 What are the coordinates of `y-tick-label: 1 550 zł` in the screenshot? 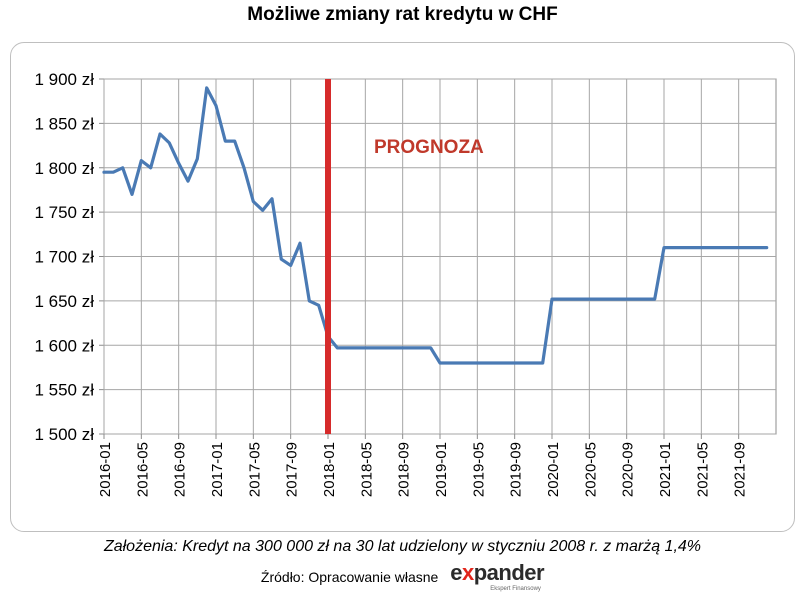 It's located at (64, 390).